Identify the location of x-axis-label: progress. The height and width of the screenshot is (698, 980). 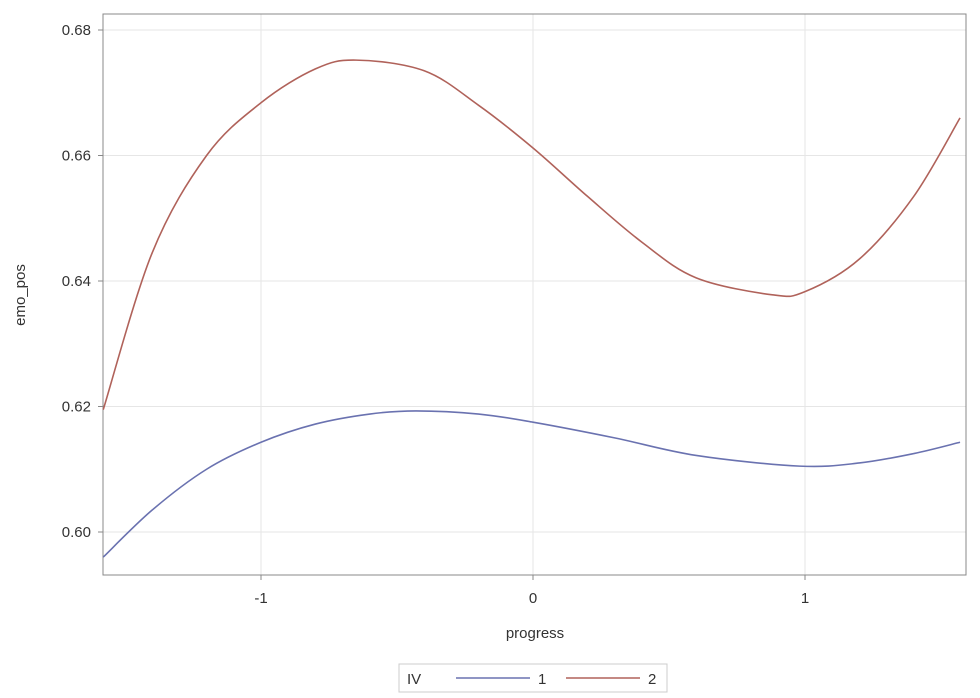
(535, 633).